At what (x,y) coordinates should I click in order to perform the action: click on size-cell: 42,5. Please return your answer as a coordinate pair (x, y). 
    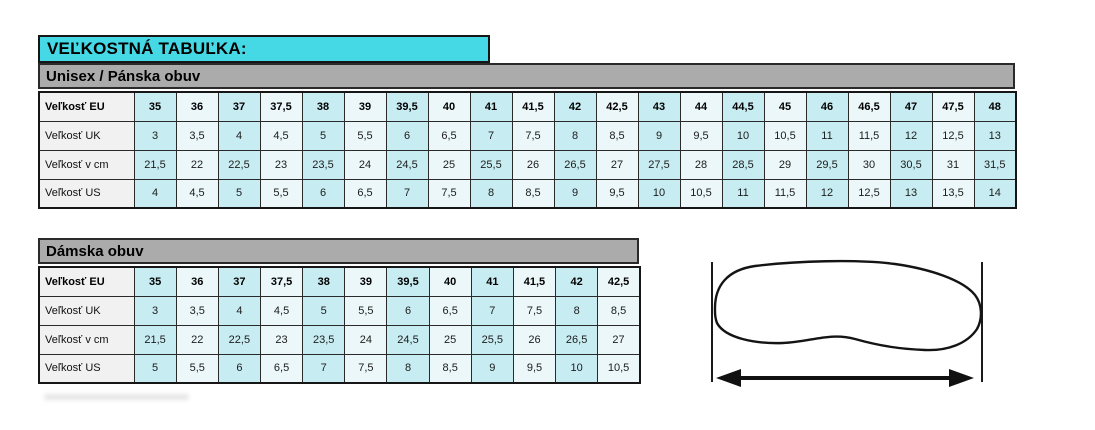
    Looking at the image, I should click on (617, 106).